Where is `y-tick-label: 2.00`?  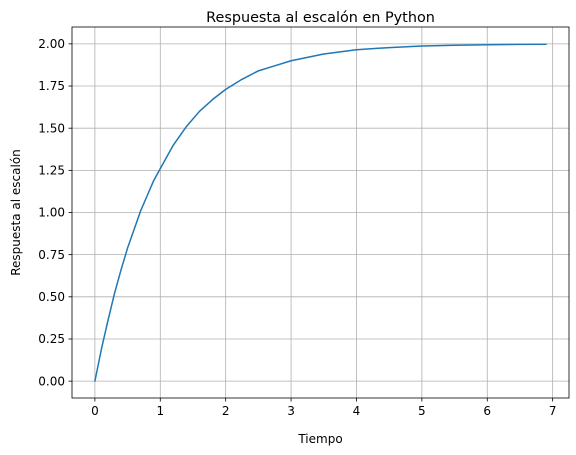 y-tick-label: 2.00 is located at coordinates (51, 44).